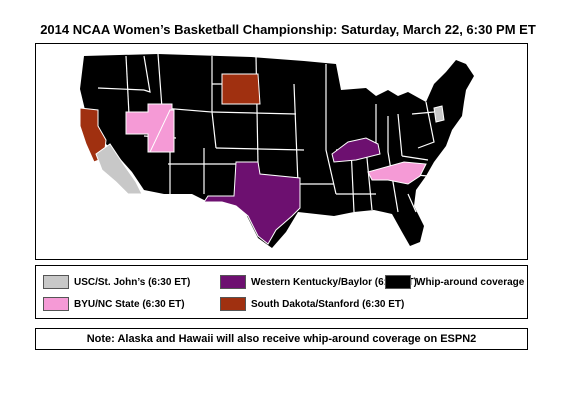  What do you see at coordinates (334, 282) in the screenshot?
I see `legend-label: Western Kentucky/Baylor (6:30 ET)` at bounding box center [334, 282].